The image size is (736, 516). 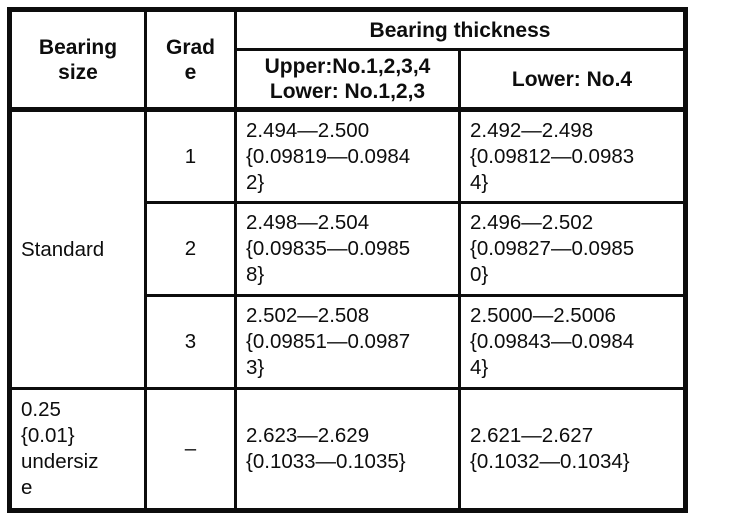 I want to click on header-bearing-thickness: Bearing thickness, so click(x=460, y=29).